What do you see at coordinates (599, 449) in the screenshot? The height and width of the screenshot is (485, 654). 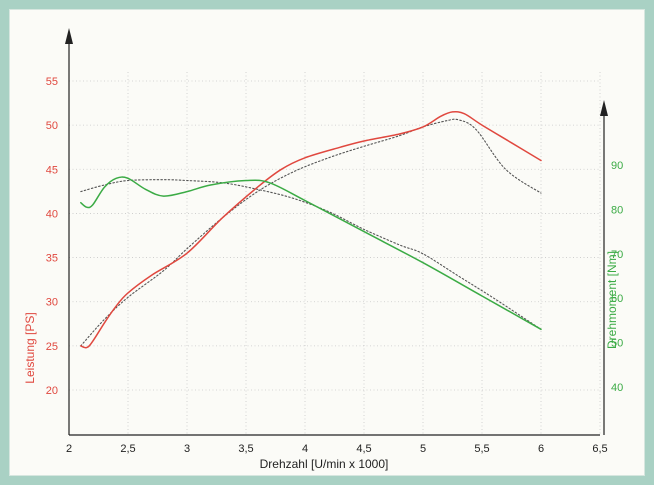 I see `x-tick-label: 6,5` at bounding box center [599, 449].